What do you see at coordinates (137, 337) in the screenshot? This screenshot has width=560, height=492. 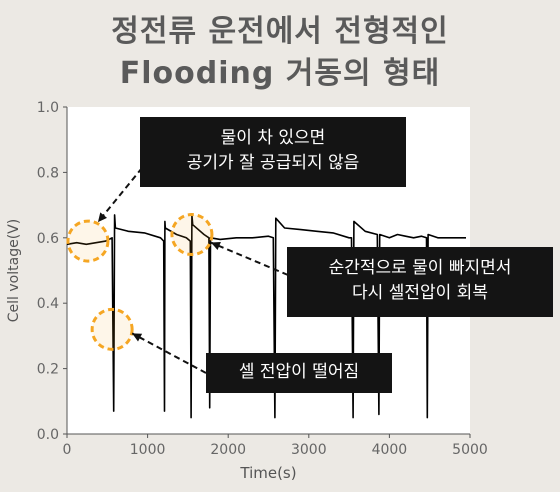 I see `arrow-to-drop-head` at bounding box center [137, 337].